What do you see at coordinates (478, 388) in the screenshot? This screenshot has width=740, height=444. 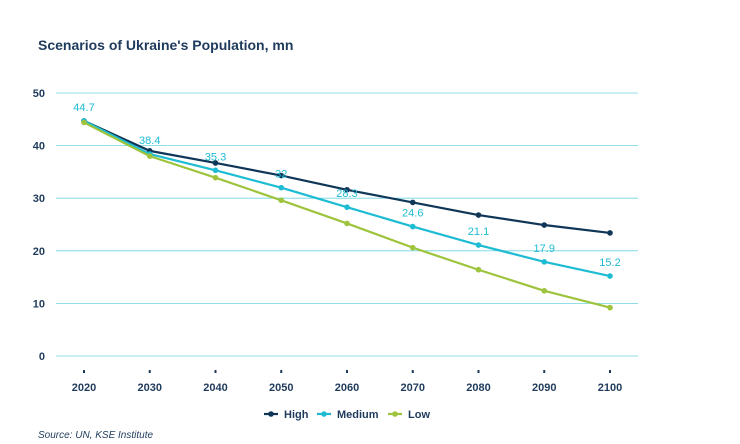 I see `x-tick-label-2080: 2080` at bounding box center [478, 388].